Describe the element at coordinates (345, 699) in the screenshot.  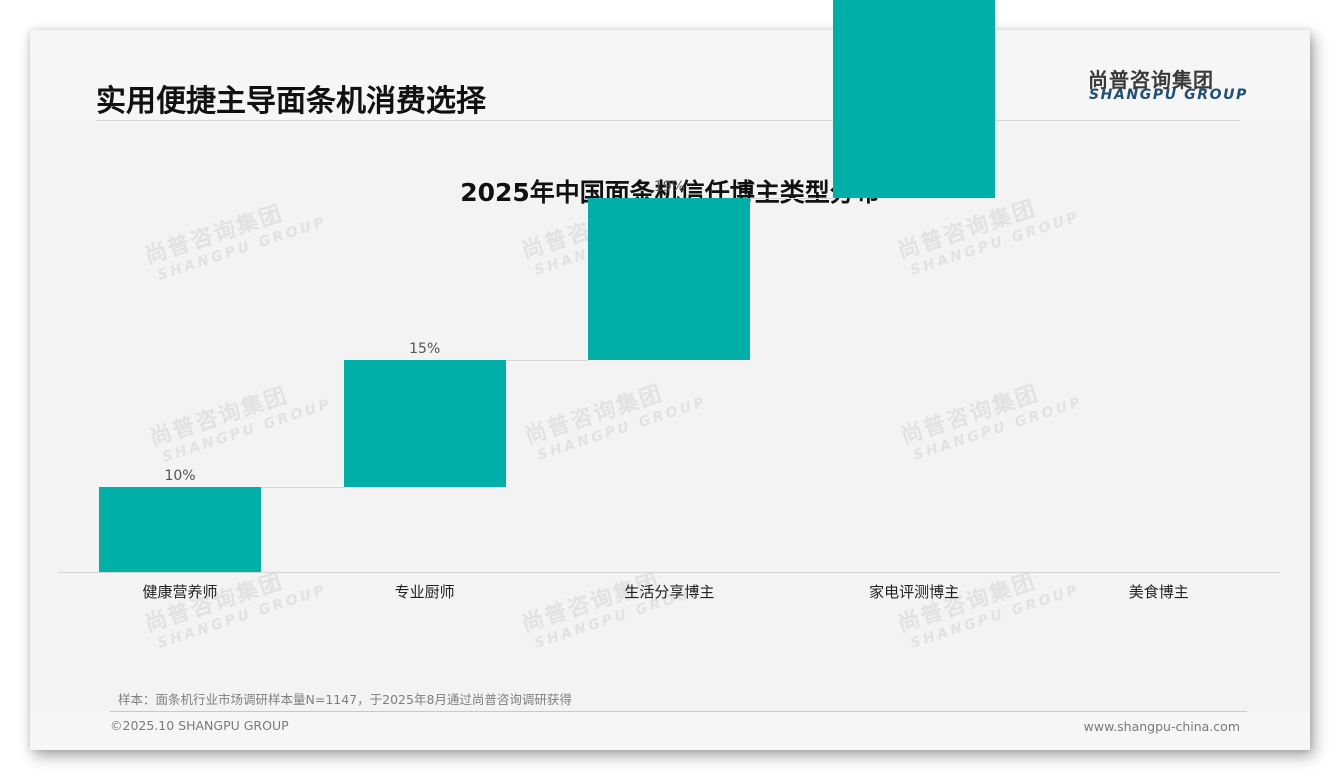
I see `sample-note: 样本：面条机行业市场调研样本量N=1147，于2025年8月通过尚普咨询调研获得` at that location.